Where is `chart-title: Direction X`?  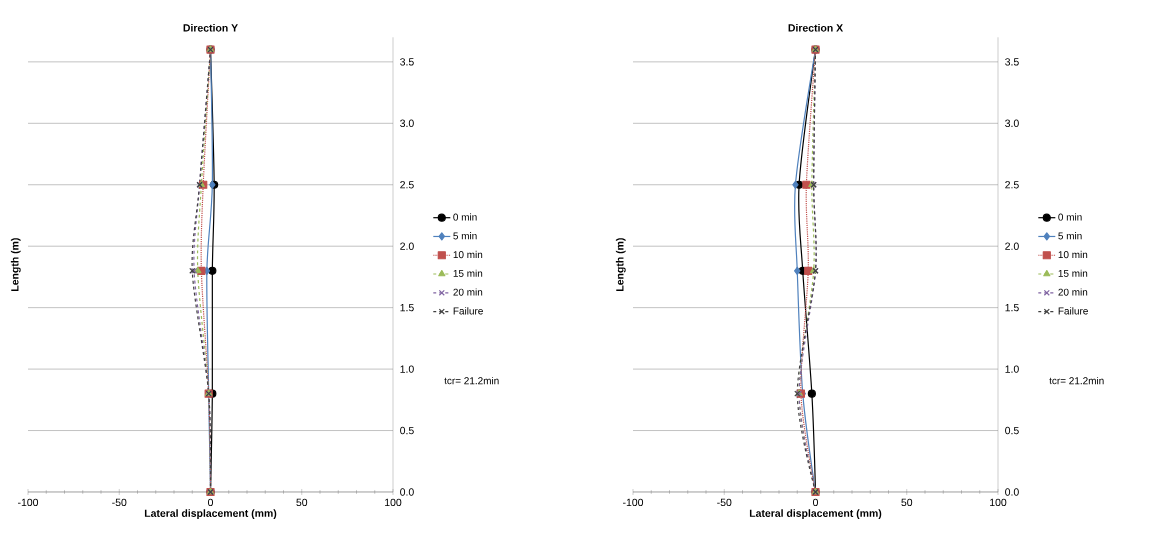 chart-title: Direction X is located at coordinates (816, 27).